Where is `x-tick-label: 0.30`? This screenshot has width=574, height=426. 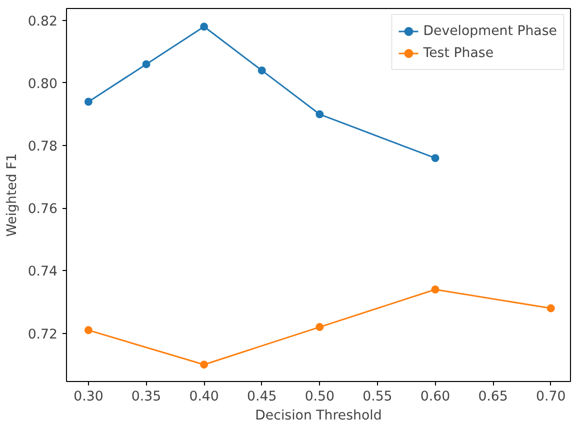
x-tick-label: 0.30 is located at coordinates (89, 397).